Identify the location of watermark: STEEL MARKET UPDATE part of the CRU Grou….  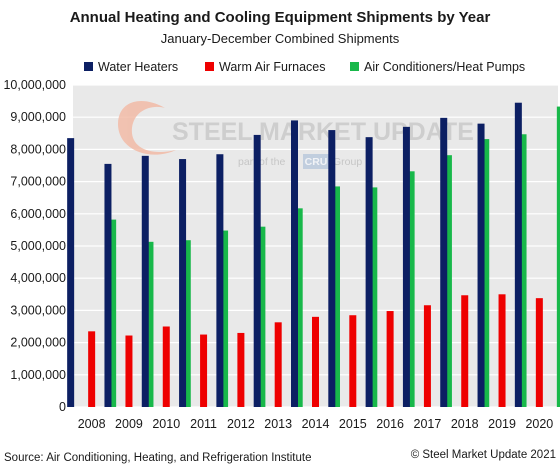
(296, 135).